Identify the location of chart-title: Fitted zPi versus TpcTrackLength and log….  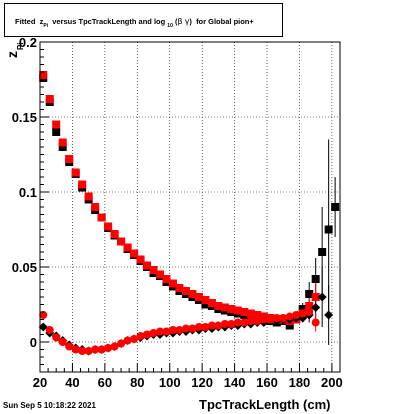
(134, 23).